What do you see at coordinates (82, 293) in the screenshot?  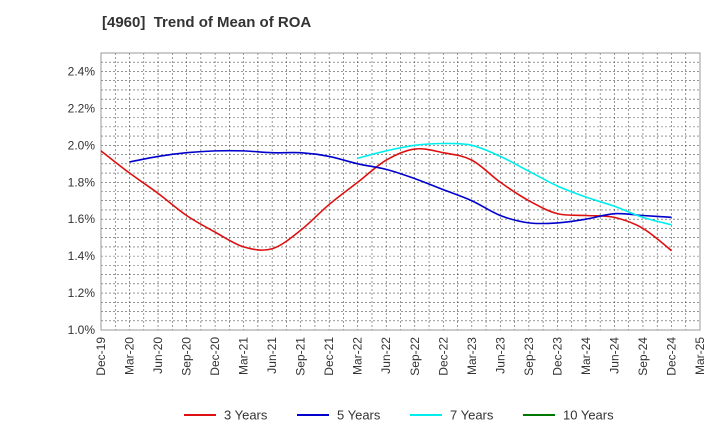 I see `y-tick-label: 1.2%` at bounding box center [82, 293].